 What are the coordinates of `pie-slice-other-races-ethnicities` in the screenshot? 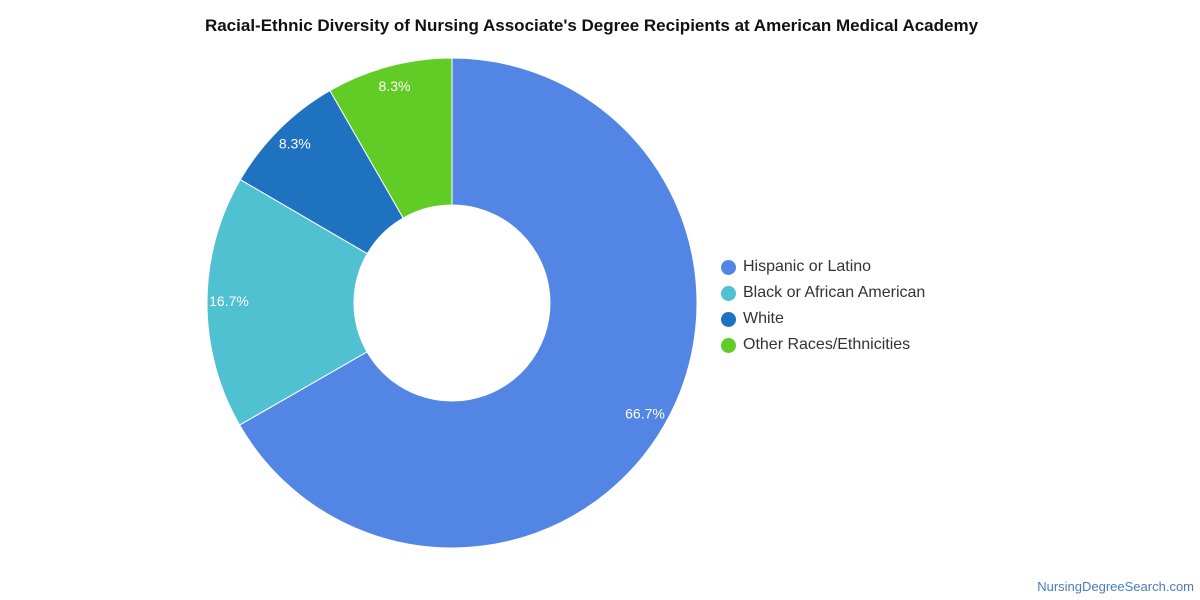 It's located at (391, 138).